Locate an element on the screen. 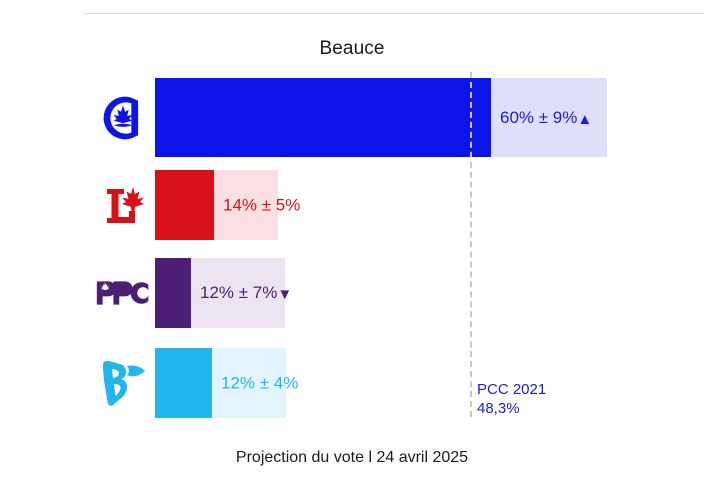 The width and height of the screenshot is (704, 498). liberal-party-logo is located at coordinates (123, 205).